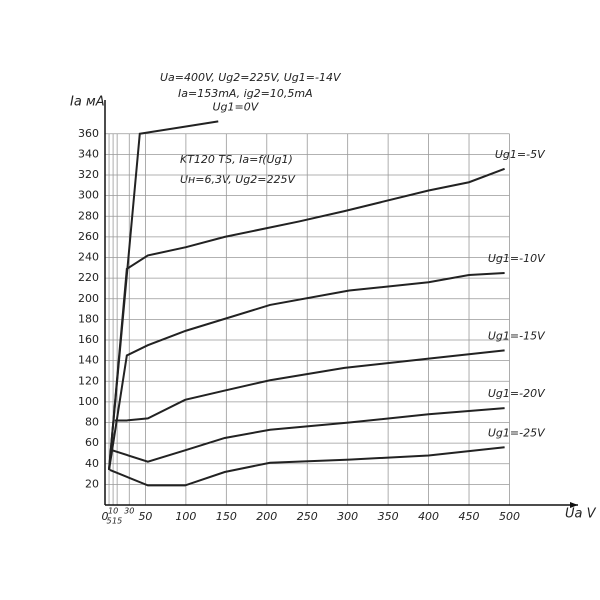  What do you see at coordinates (226, 516) in the screenshot?
I see `x-tick-label: 150` at bounding box center [226, 516].